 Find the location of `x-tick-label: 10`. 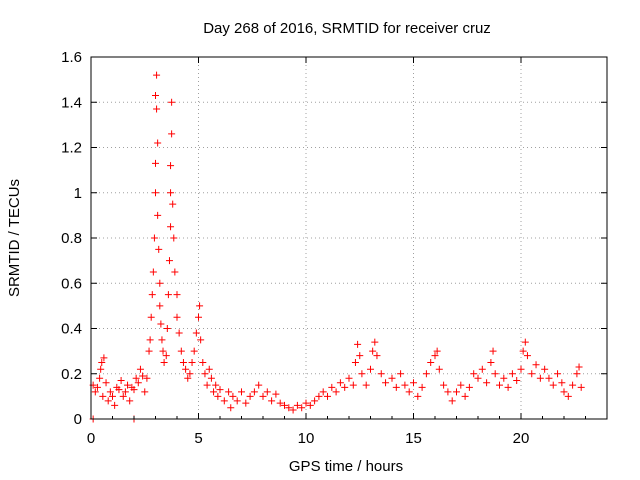

x-tick-label: 10 is located at coordinates (306, 438).